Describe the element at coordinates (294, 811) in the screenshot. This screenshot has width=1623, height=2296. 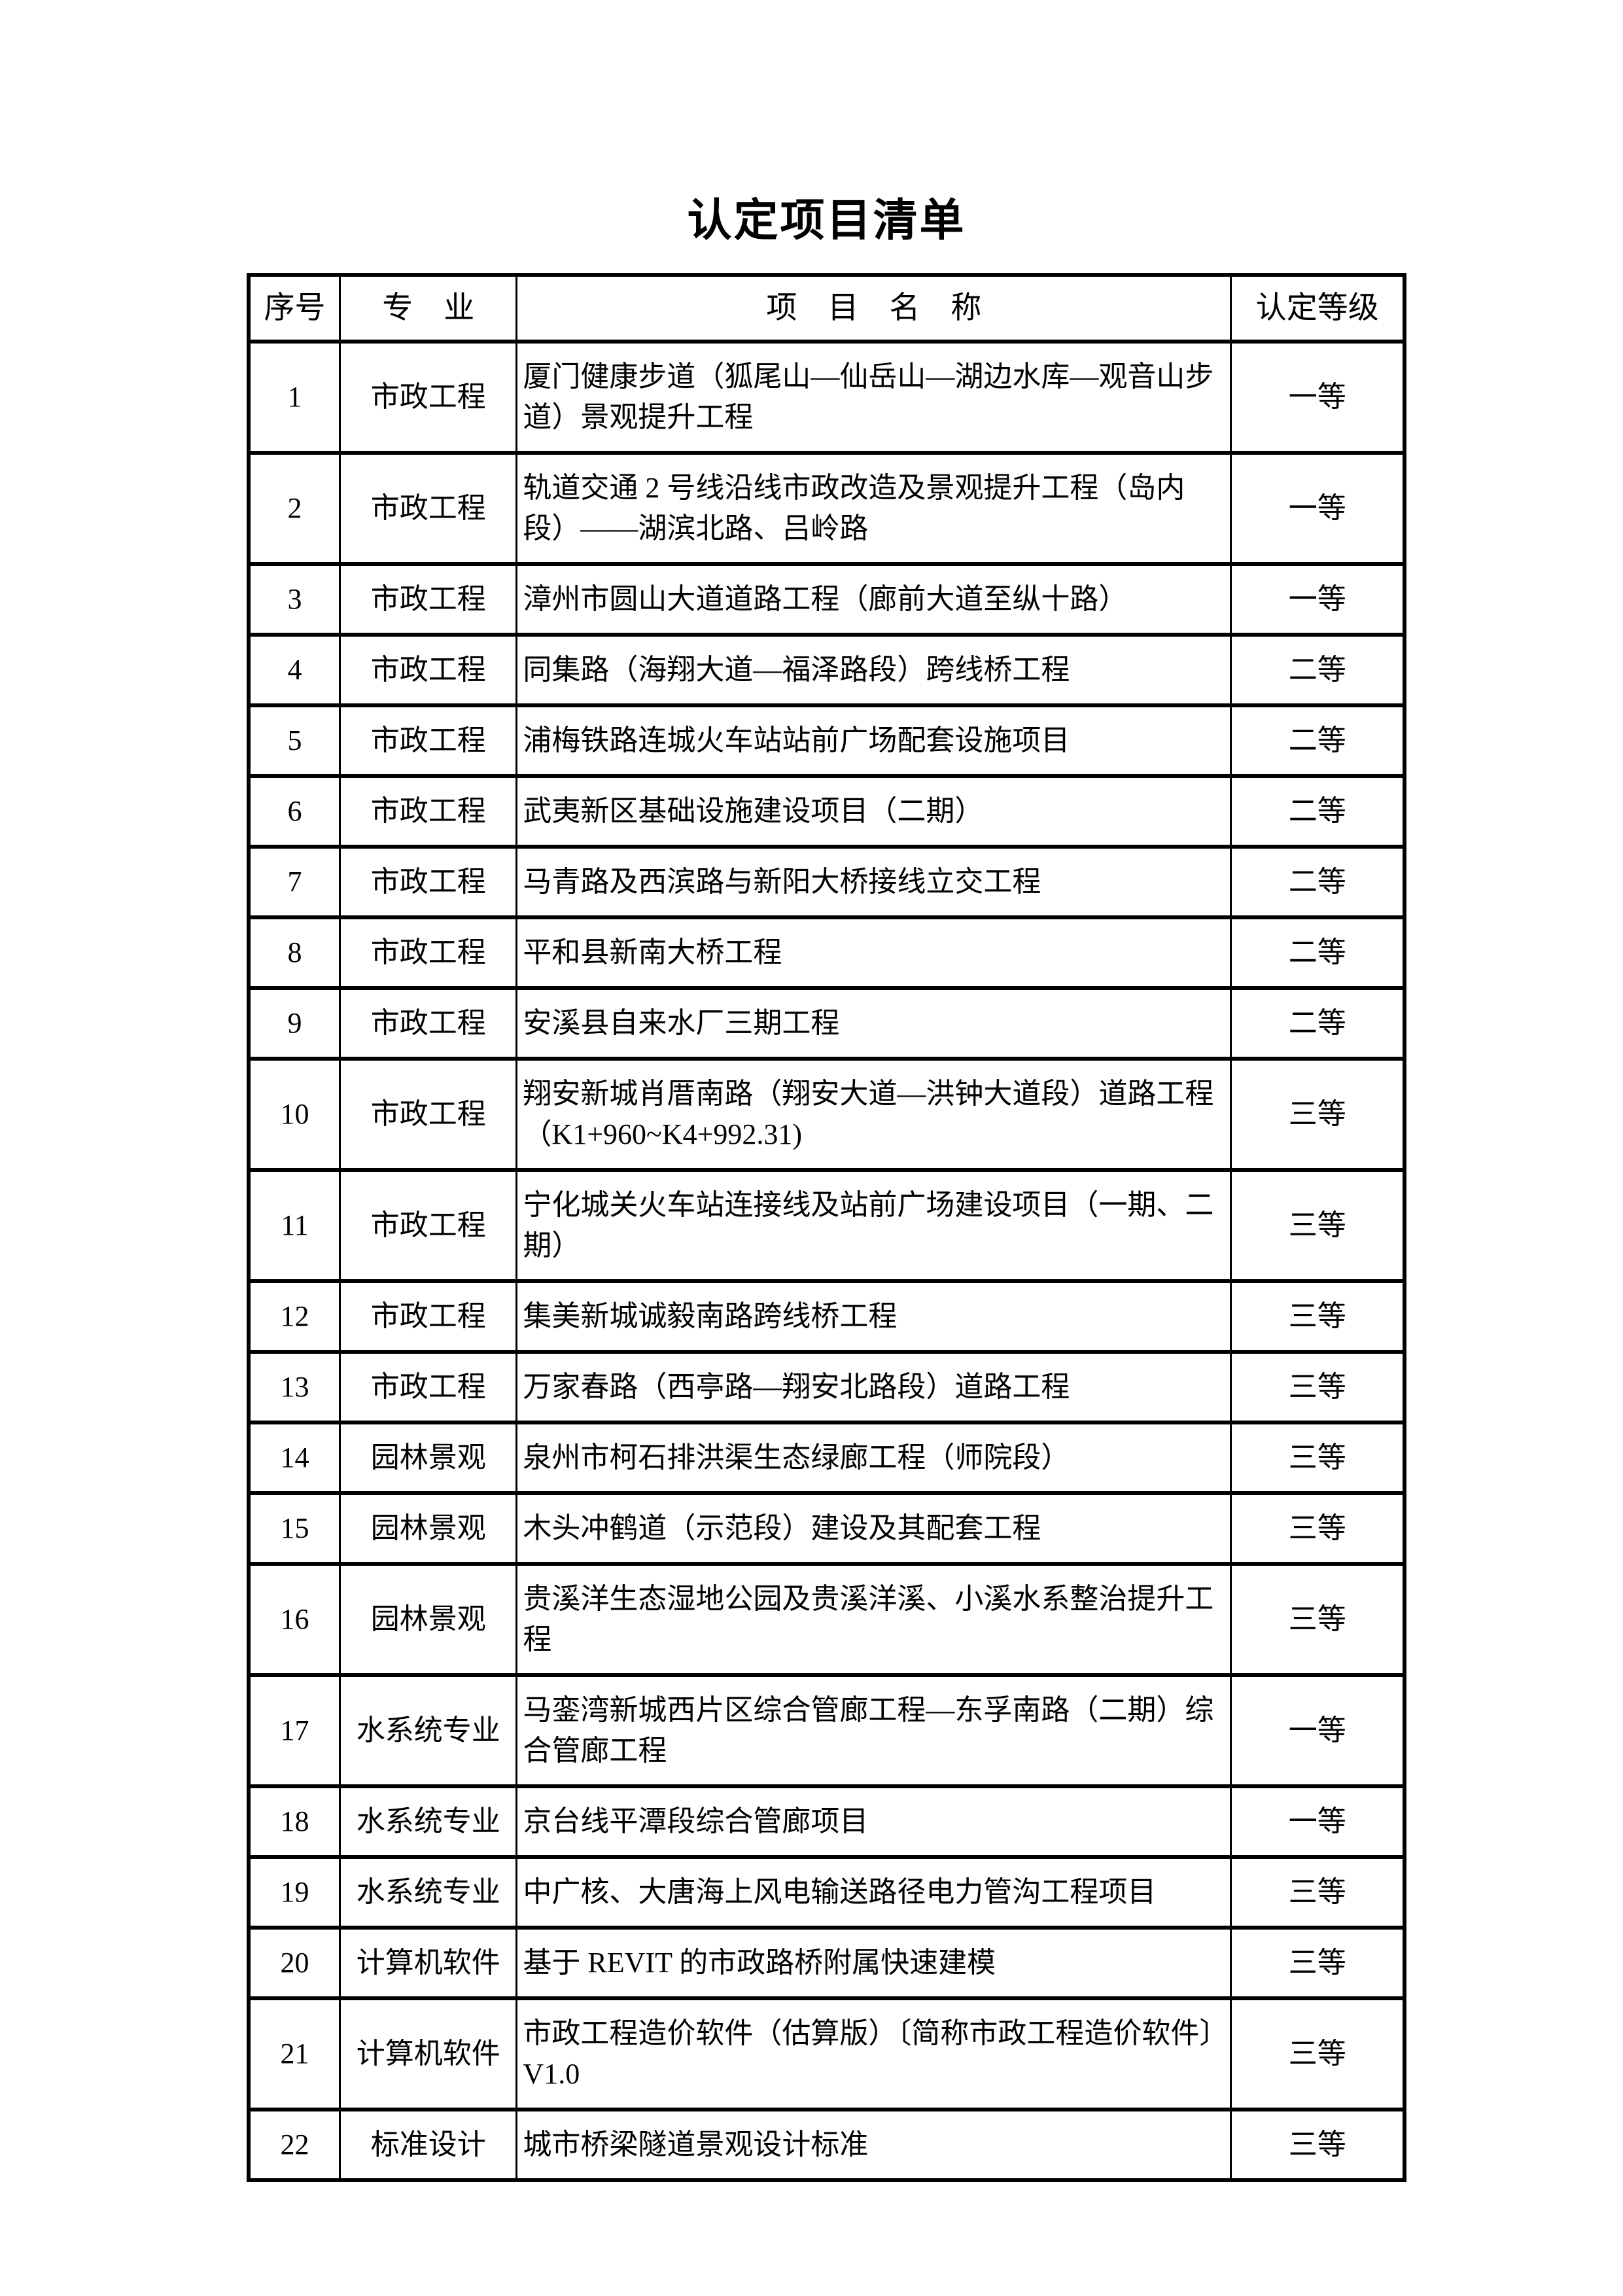
I see `row-index-cell: 6` at that location.